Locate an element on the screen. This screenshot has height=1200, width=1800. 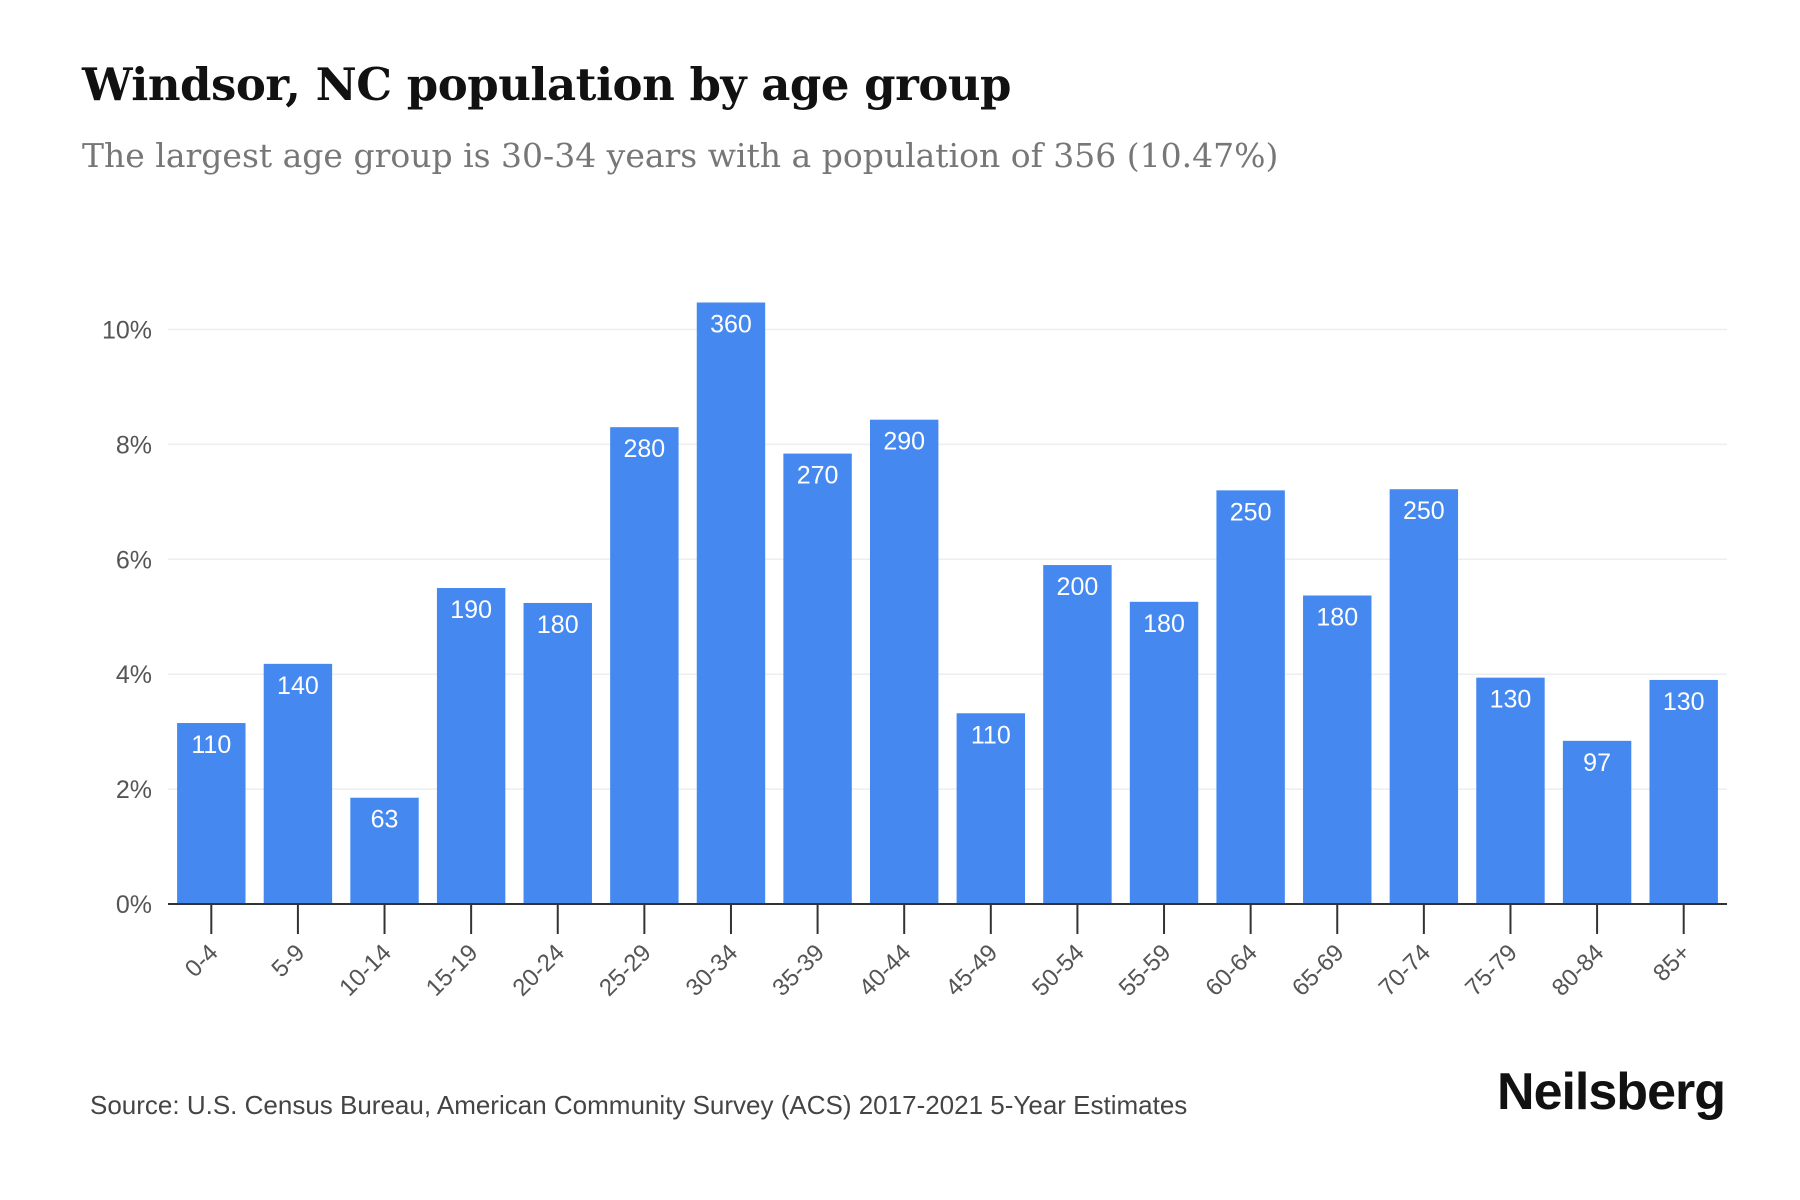
y-tick-label: 6% is located at coordinates (134, 560).